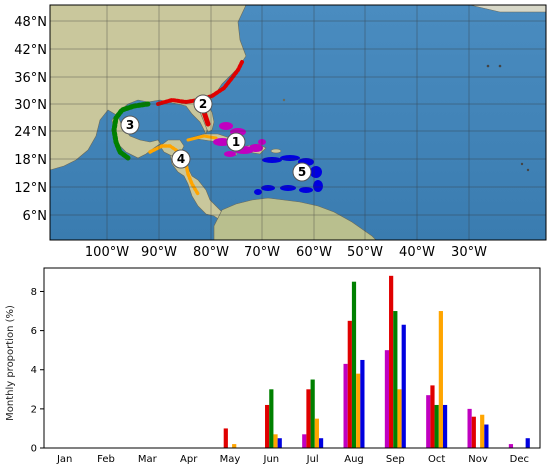 The image size is (550, 468). I want to click on region-marker-1: 1, so click(236, 142).